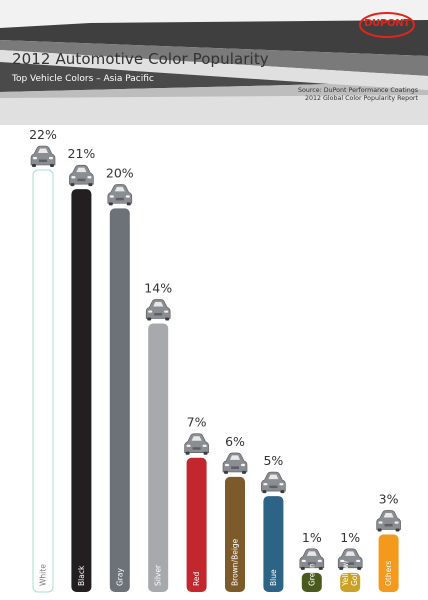  I want to click on value-label: 5%, so click(273, 460).